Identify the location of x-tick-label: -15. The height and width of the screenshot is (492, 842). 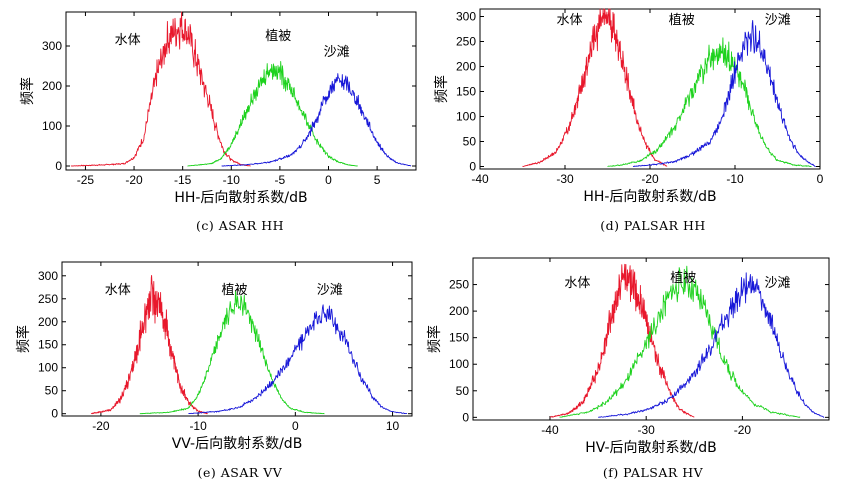
(183, 180).